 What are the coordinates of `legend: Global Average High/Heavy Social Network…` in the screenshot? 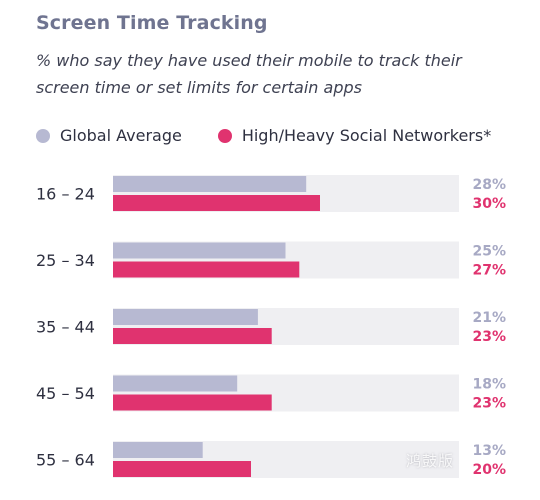 It's located at (263, 135).